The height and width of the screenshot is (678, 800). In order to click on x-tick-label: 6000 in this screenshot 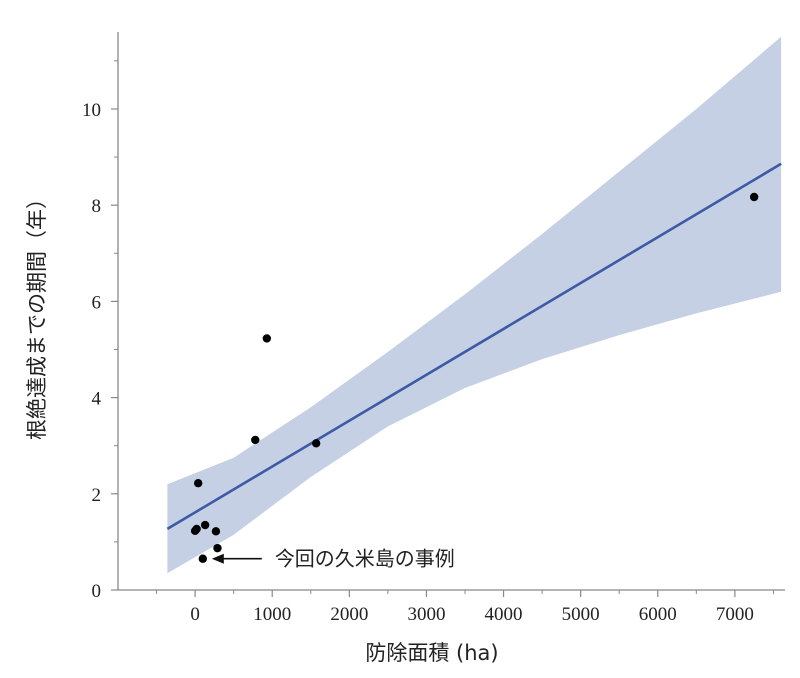, I will do `click(658, 614)`.